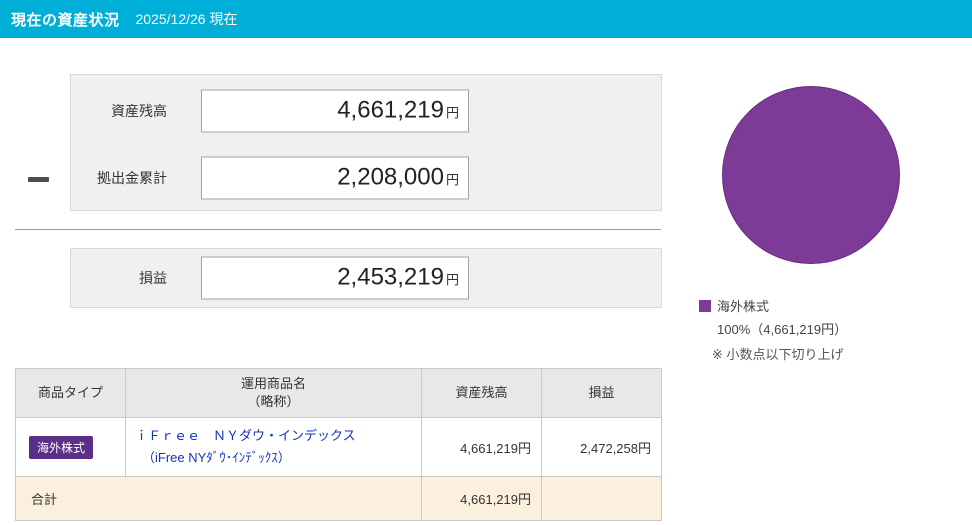 This screenshot has height=525, width=972. What do you see at coordinates (338, 229) in the screenshot?
I see `equals-divider` at bounding box center [338, 229].